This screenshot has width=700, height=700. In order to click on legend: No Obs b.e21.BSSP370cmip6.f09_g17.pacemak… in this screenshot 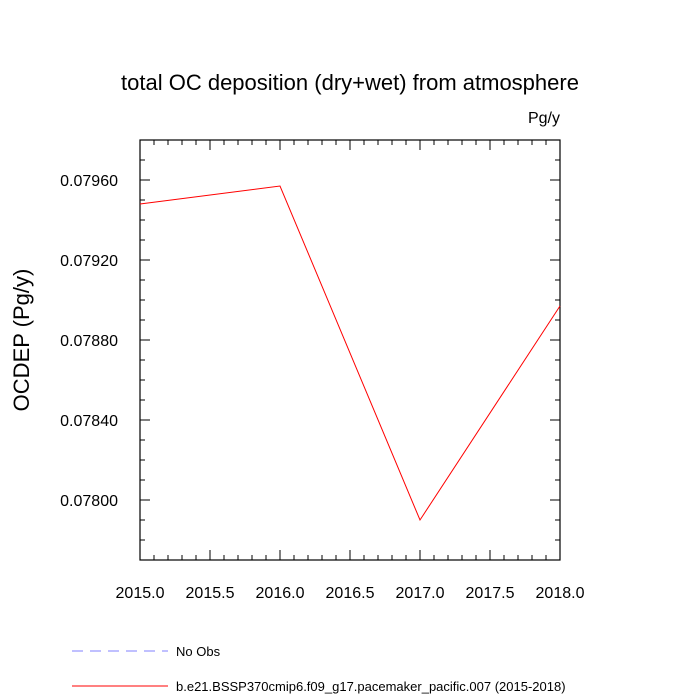, I will do `click(319, 669)`.